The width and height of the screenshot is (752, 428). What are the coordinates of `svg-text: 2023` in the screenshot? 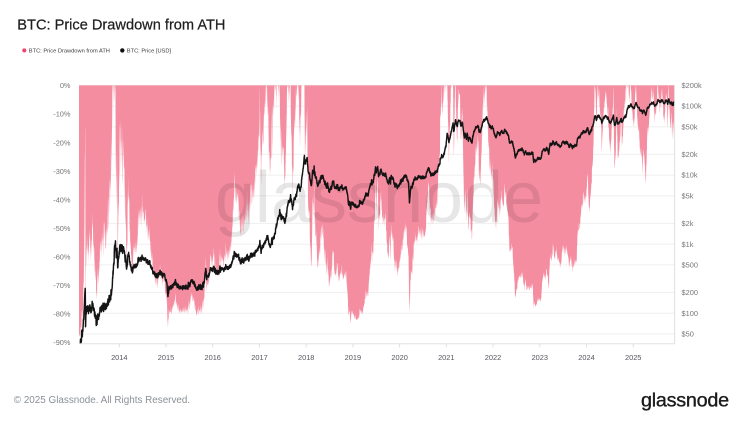 It's located at (540, 357).